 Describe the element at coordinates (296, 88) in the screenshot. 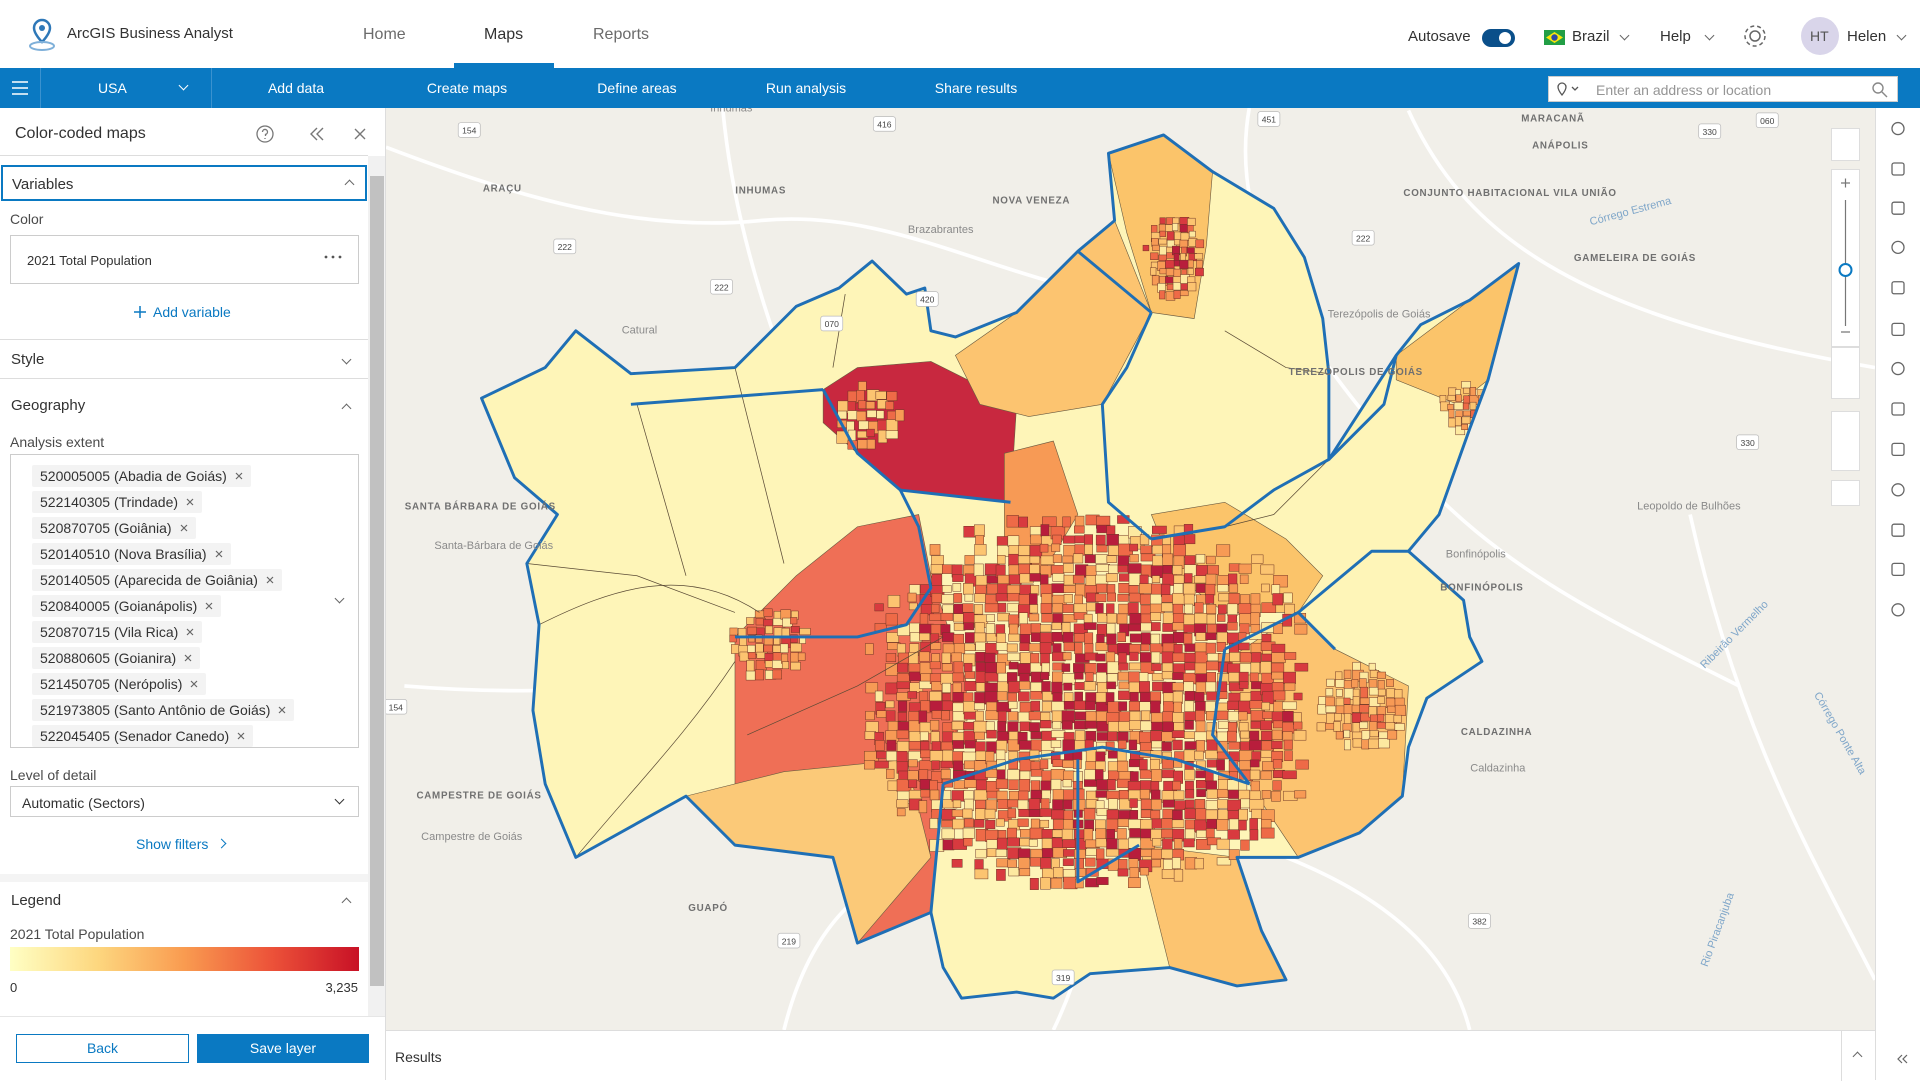

I see `menu-item: Add data` at that location.